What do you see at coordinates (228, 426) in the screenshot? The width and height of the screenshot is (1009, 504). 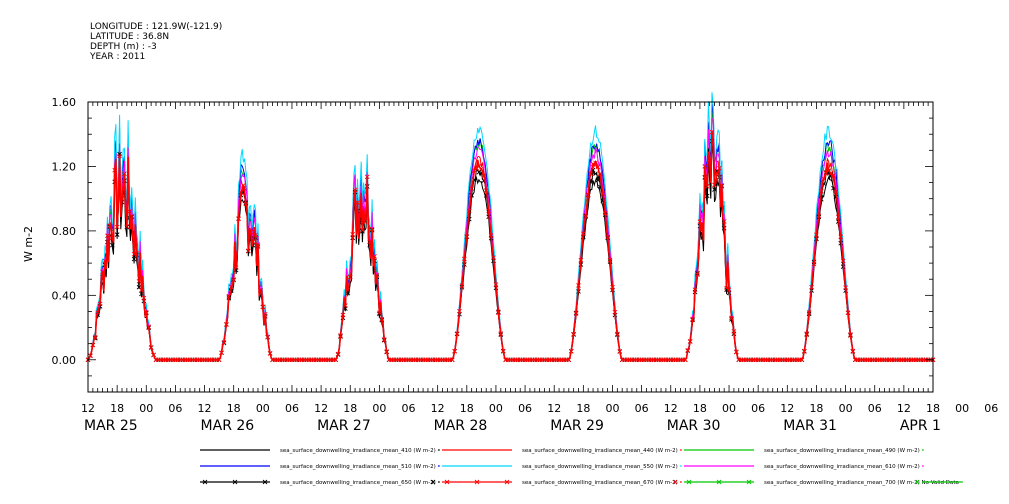 I see `date-label: MAR 26` at bounding box center [228, 426].